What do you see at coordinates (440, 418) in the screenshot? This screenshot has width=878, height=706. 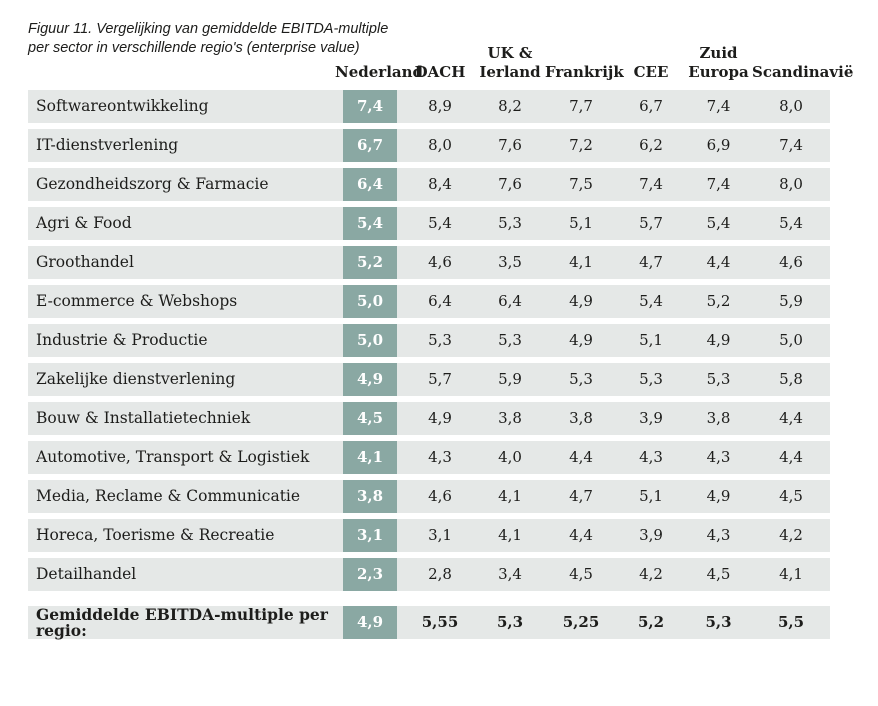 I see `value-cell-dach: 4,9` at bounding box center [440, 418].